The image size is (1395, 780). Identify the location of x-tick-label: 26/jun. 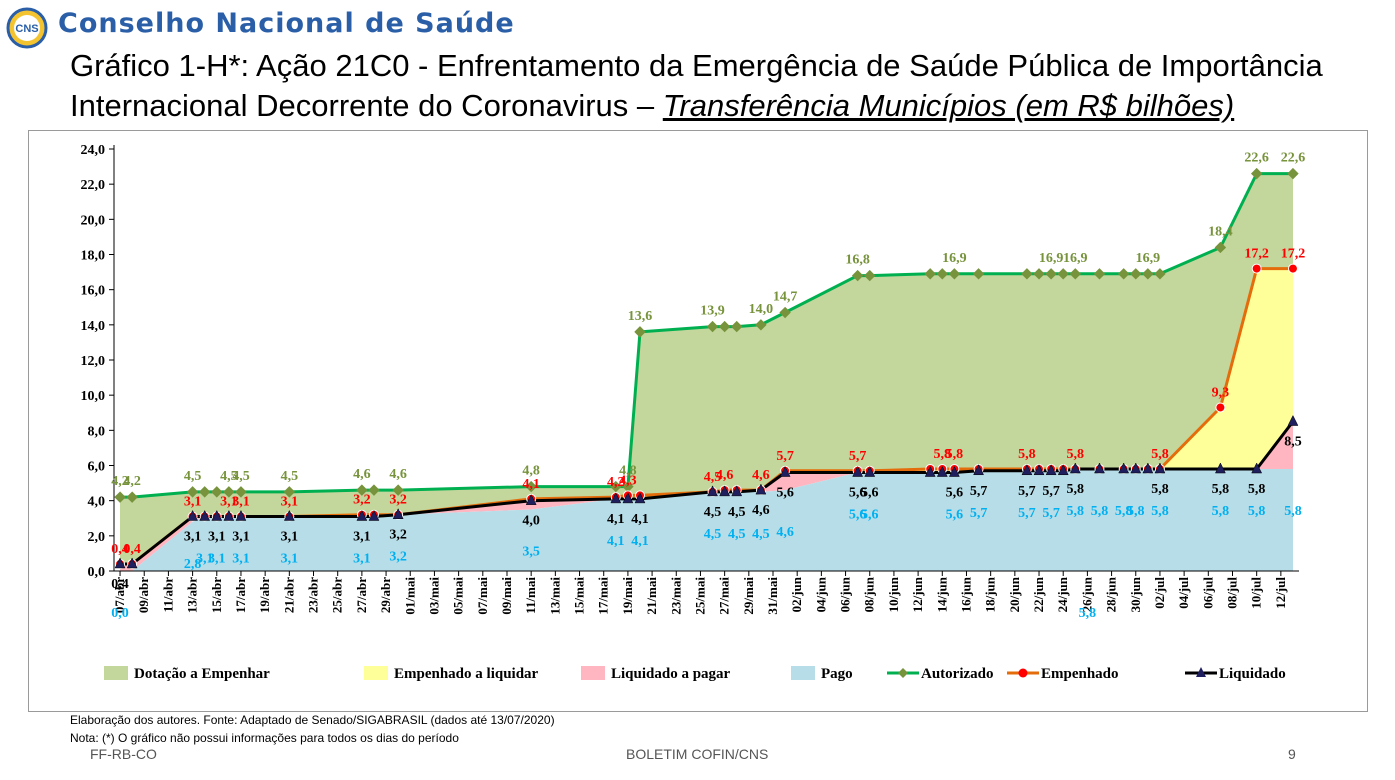
(1086, 594).